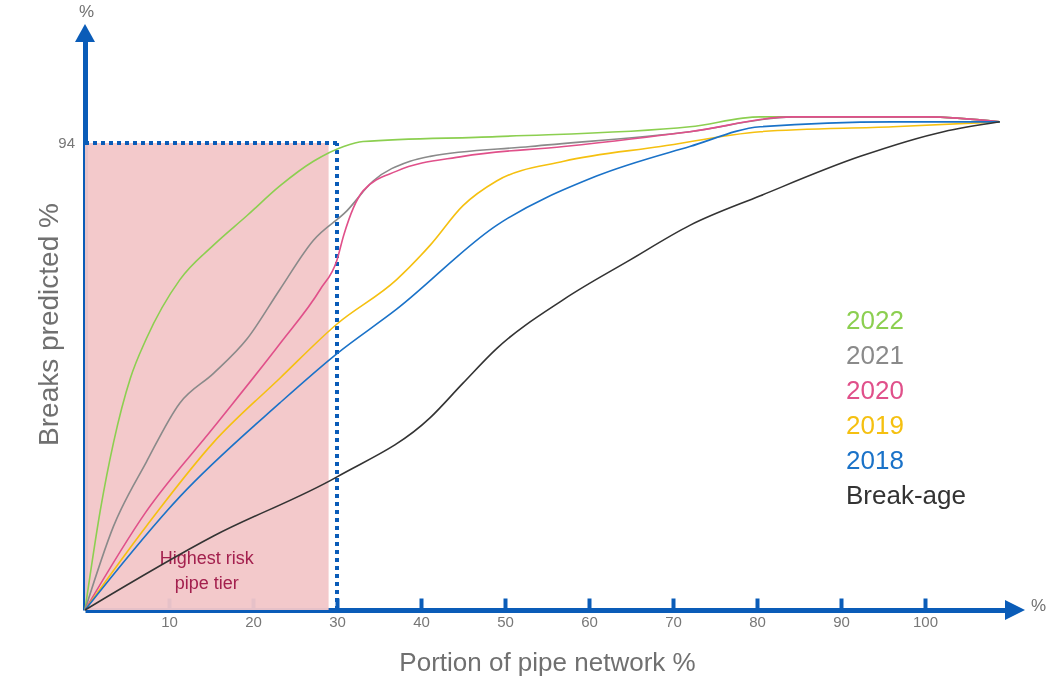 This screenshot has height=684, width=1054. I want to click on x-tick-label: 90, so click(841, 621).